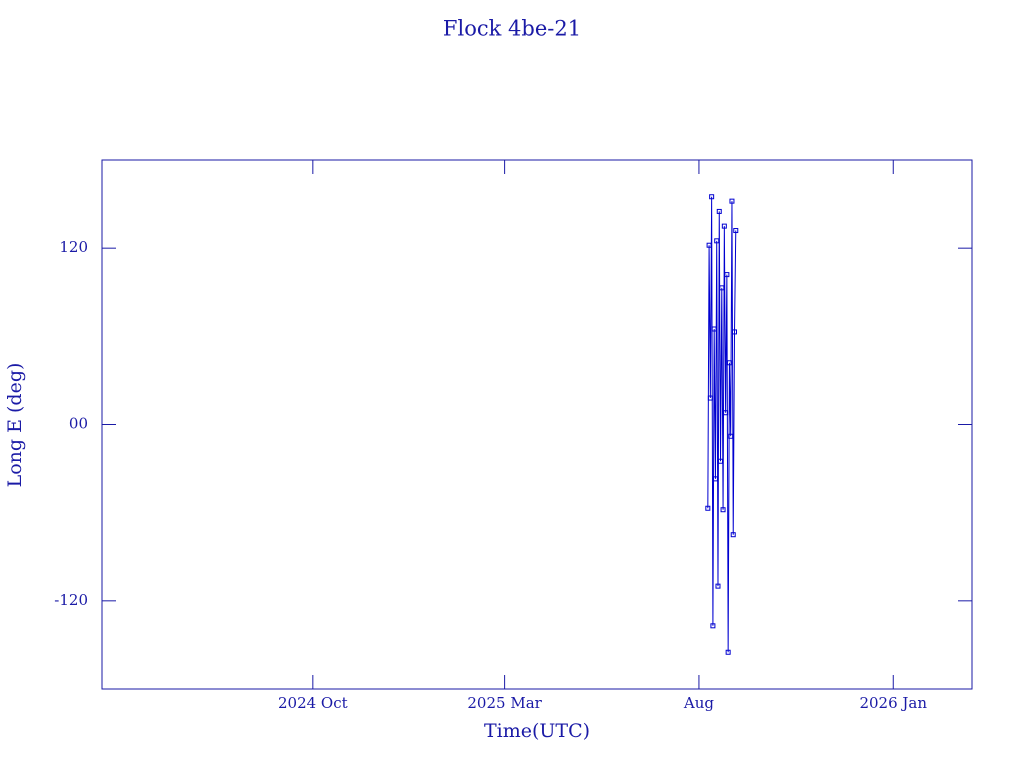  Describe the element at coordinates (71, 600) in the screenshot. I see `y-tick-label: -120` at that location.